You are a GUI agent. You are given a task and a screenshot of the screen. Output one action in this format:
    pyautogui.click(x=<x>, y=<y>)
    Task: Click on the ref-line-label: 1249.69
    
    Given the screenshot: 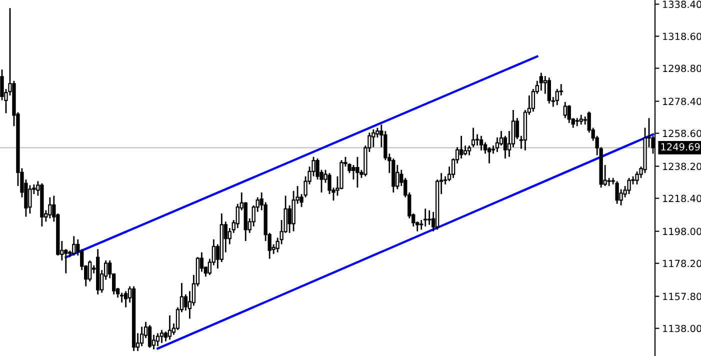 What is the action you would take?
    pyautogui.click(x=680, y=147)
    